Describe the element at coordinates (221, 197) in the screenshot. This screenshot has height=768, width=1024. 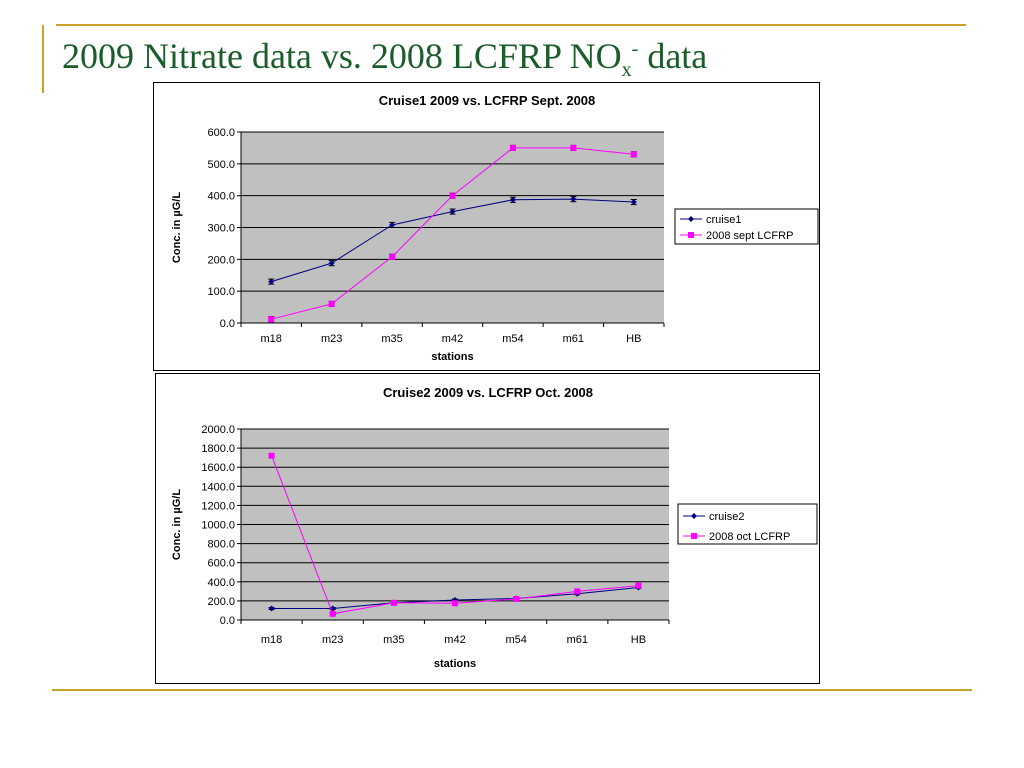
I see `chart1-ytick-label: 400.0` at that location.